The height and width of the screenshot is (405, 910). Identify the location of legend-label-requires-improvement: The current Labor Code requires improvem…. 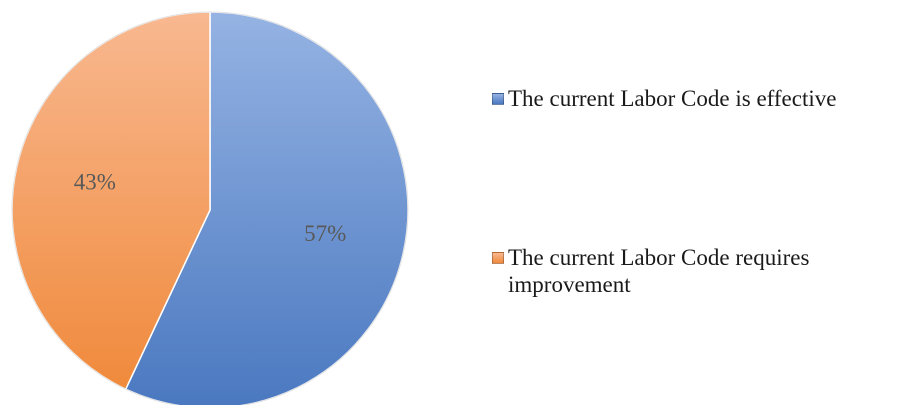
(659, 271).